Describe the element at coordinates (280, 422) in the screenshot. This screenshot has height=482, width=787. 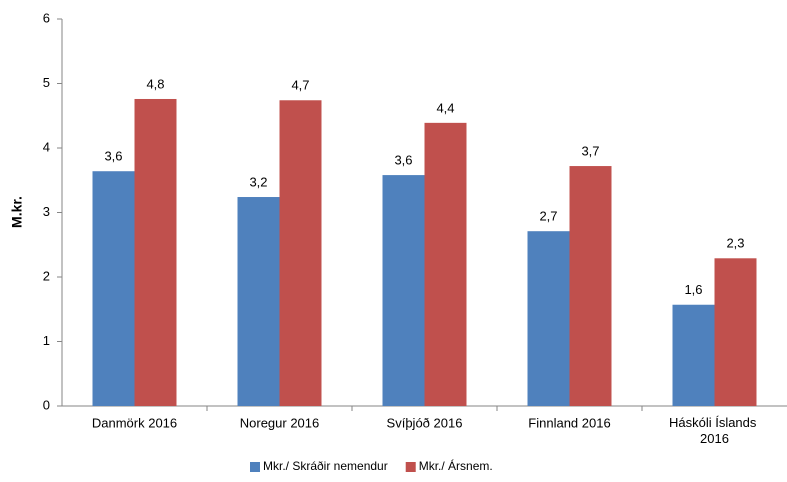
I see `x-tick-label: Noregur 2016` at that location.